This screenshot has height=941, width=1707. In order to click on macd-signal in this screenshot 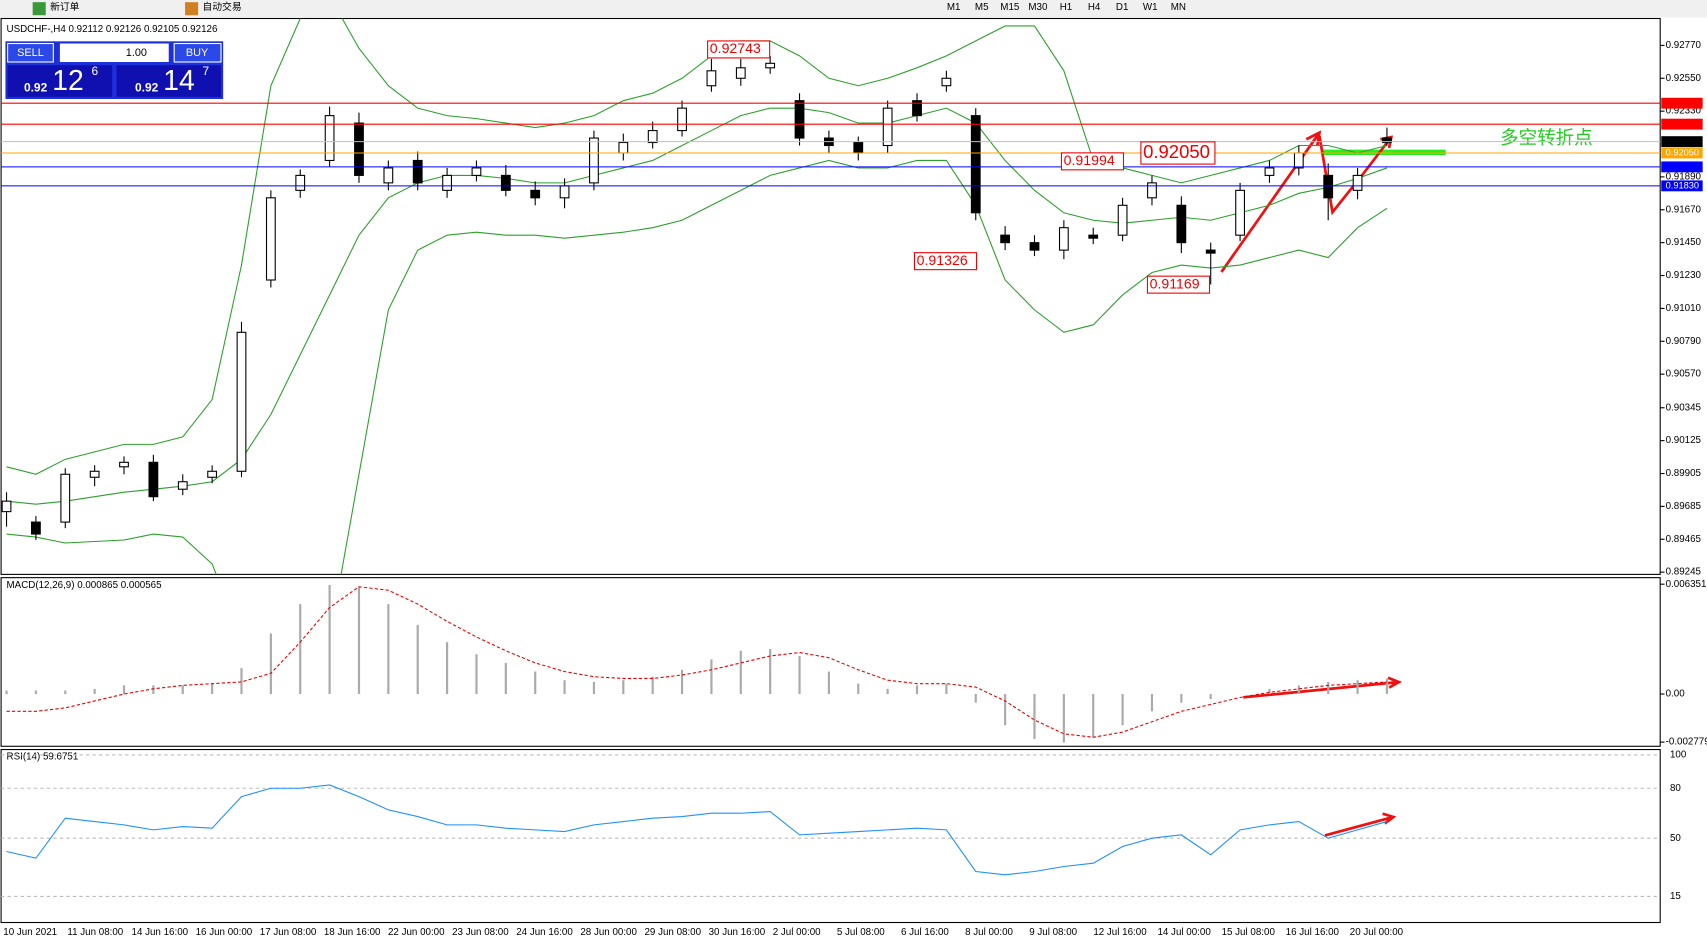, I will do `click(696, 662)`.